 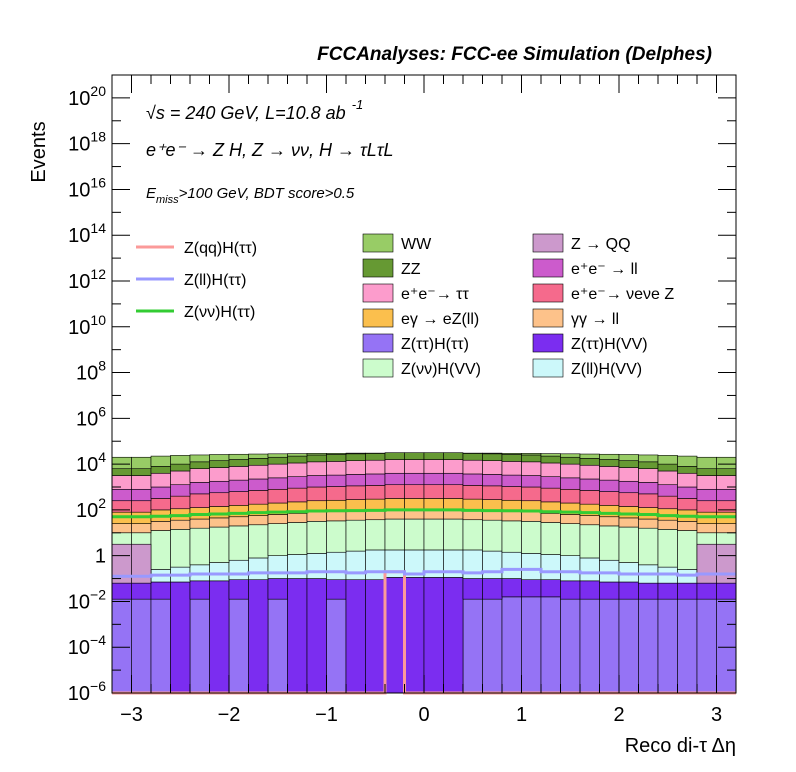 I want to click on x-tick-label: 1, so click(x=521, y=715).